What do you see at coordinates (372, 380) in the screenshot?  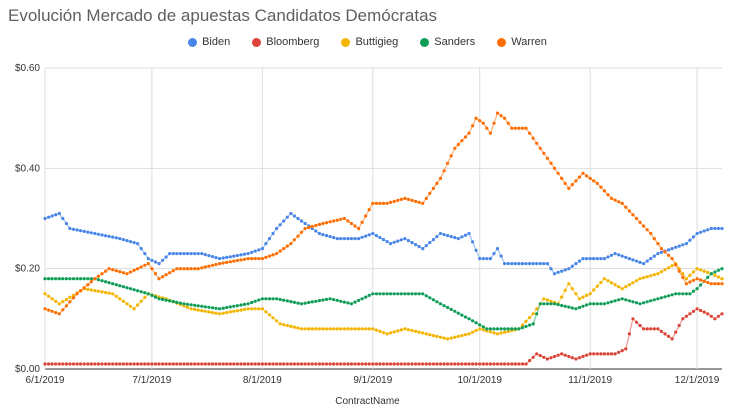 I see `x-tick-label: 9/1/2019` at bounding box center [372, 380].